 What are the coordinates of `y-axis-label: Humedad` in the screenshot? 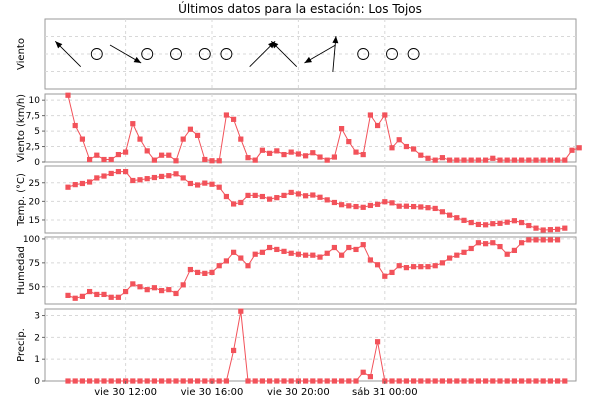 It's located at (21, 270).